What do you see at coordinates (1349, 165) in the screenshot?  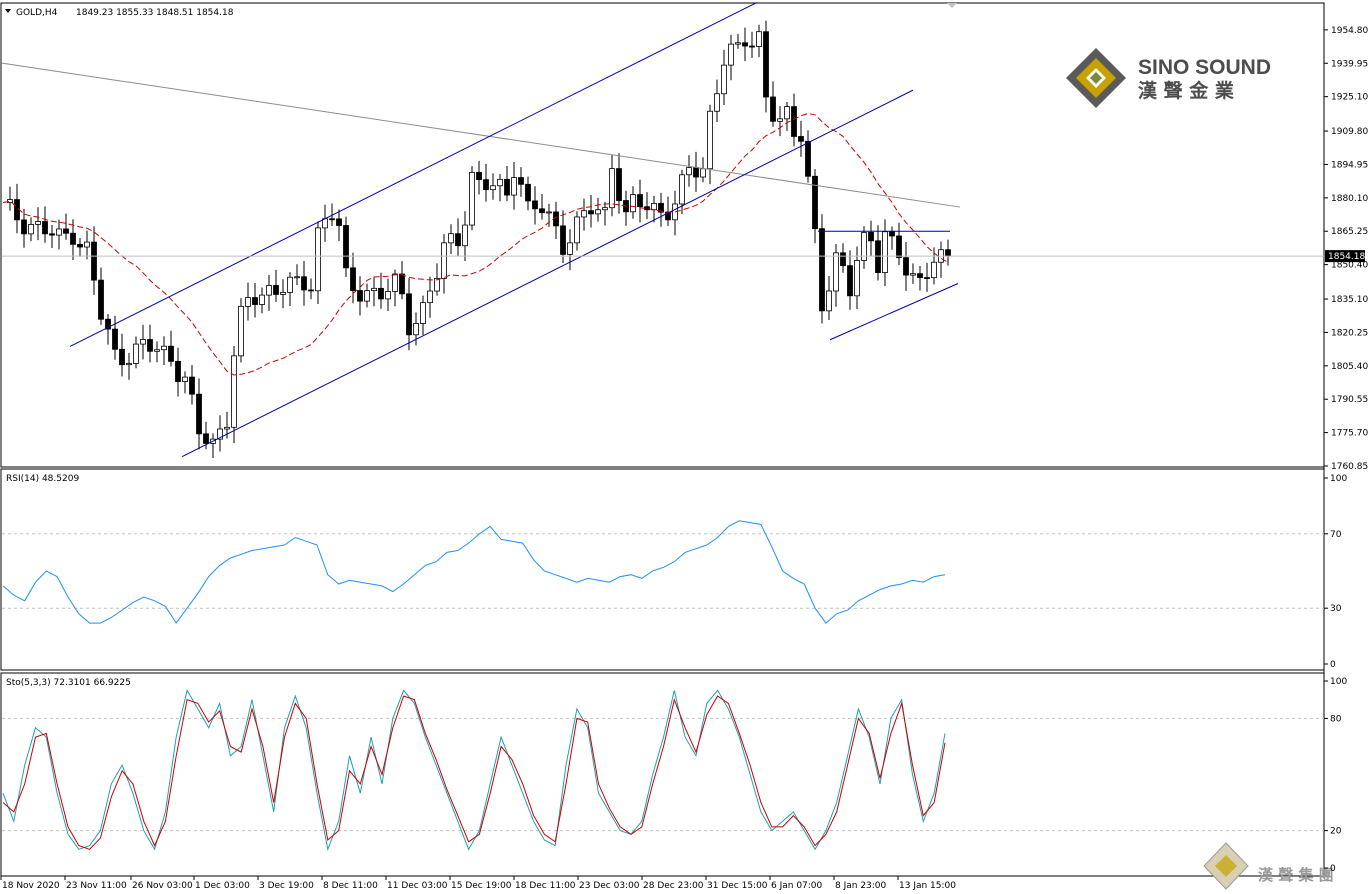 I see `price-axis-label: 1894.95` at bounding box center [1349, 165].